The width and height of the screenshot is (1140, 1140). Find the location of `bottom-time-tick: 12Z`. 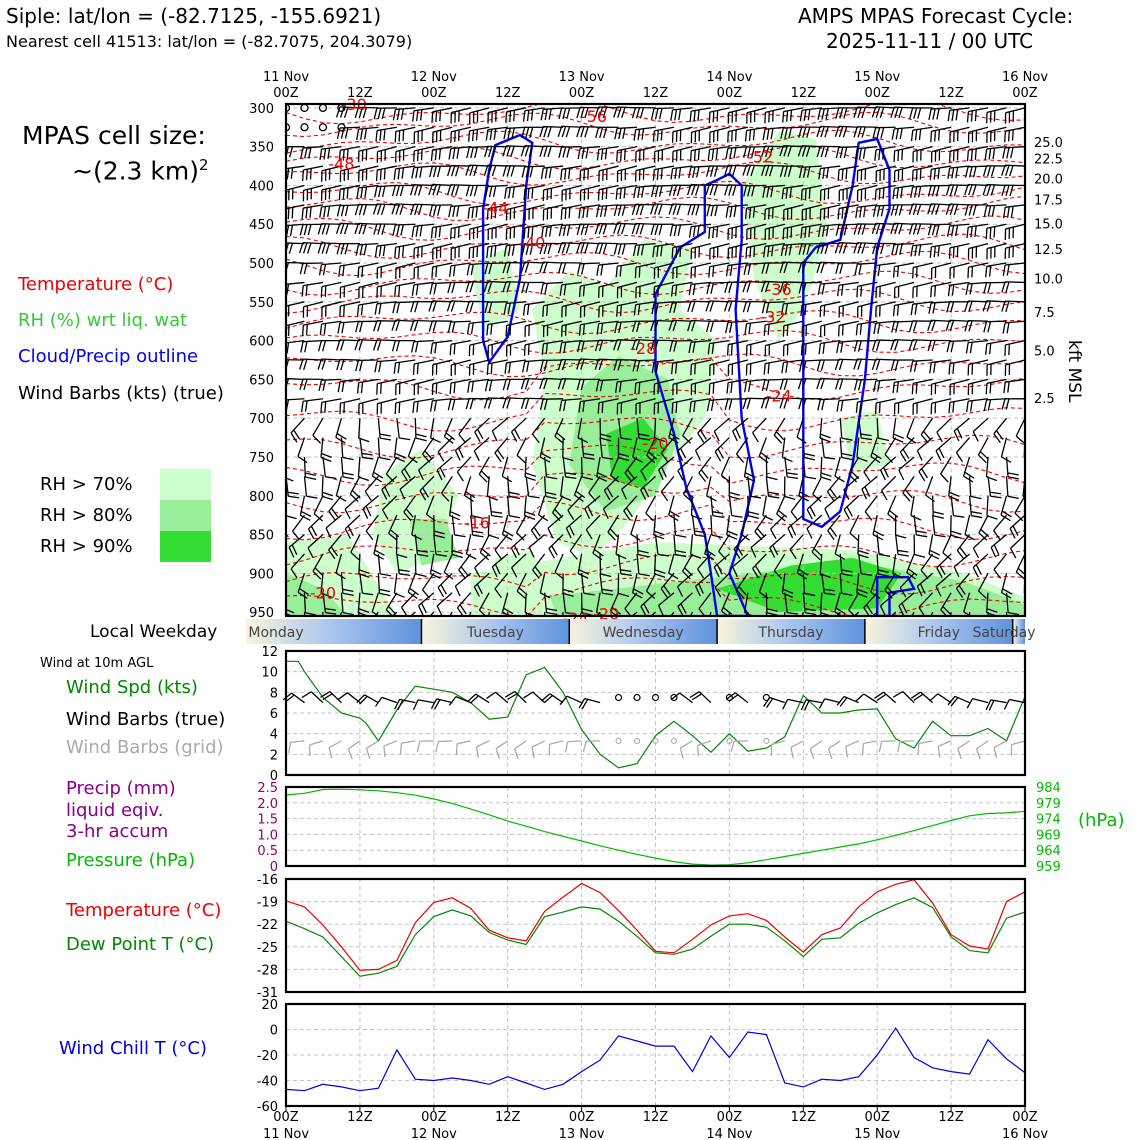

bottom-time-tick: 12Z is located at coordinates (360, 1117).